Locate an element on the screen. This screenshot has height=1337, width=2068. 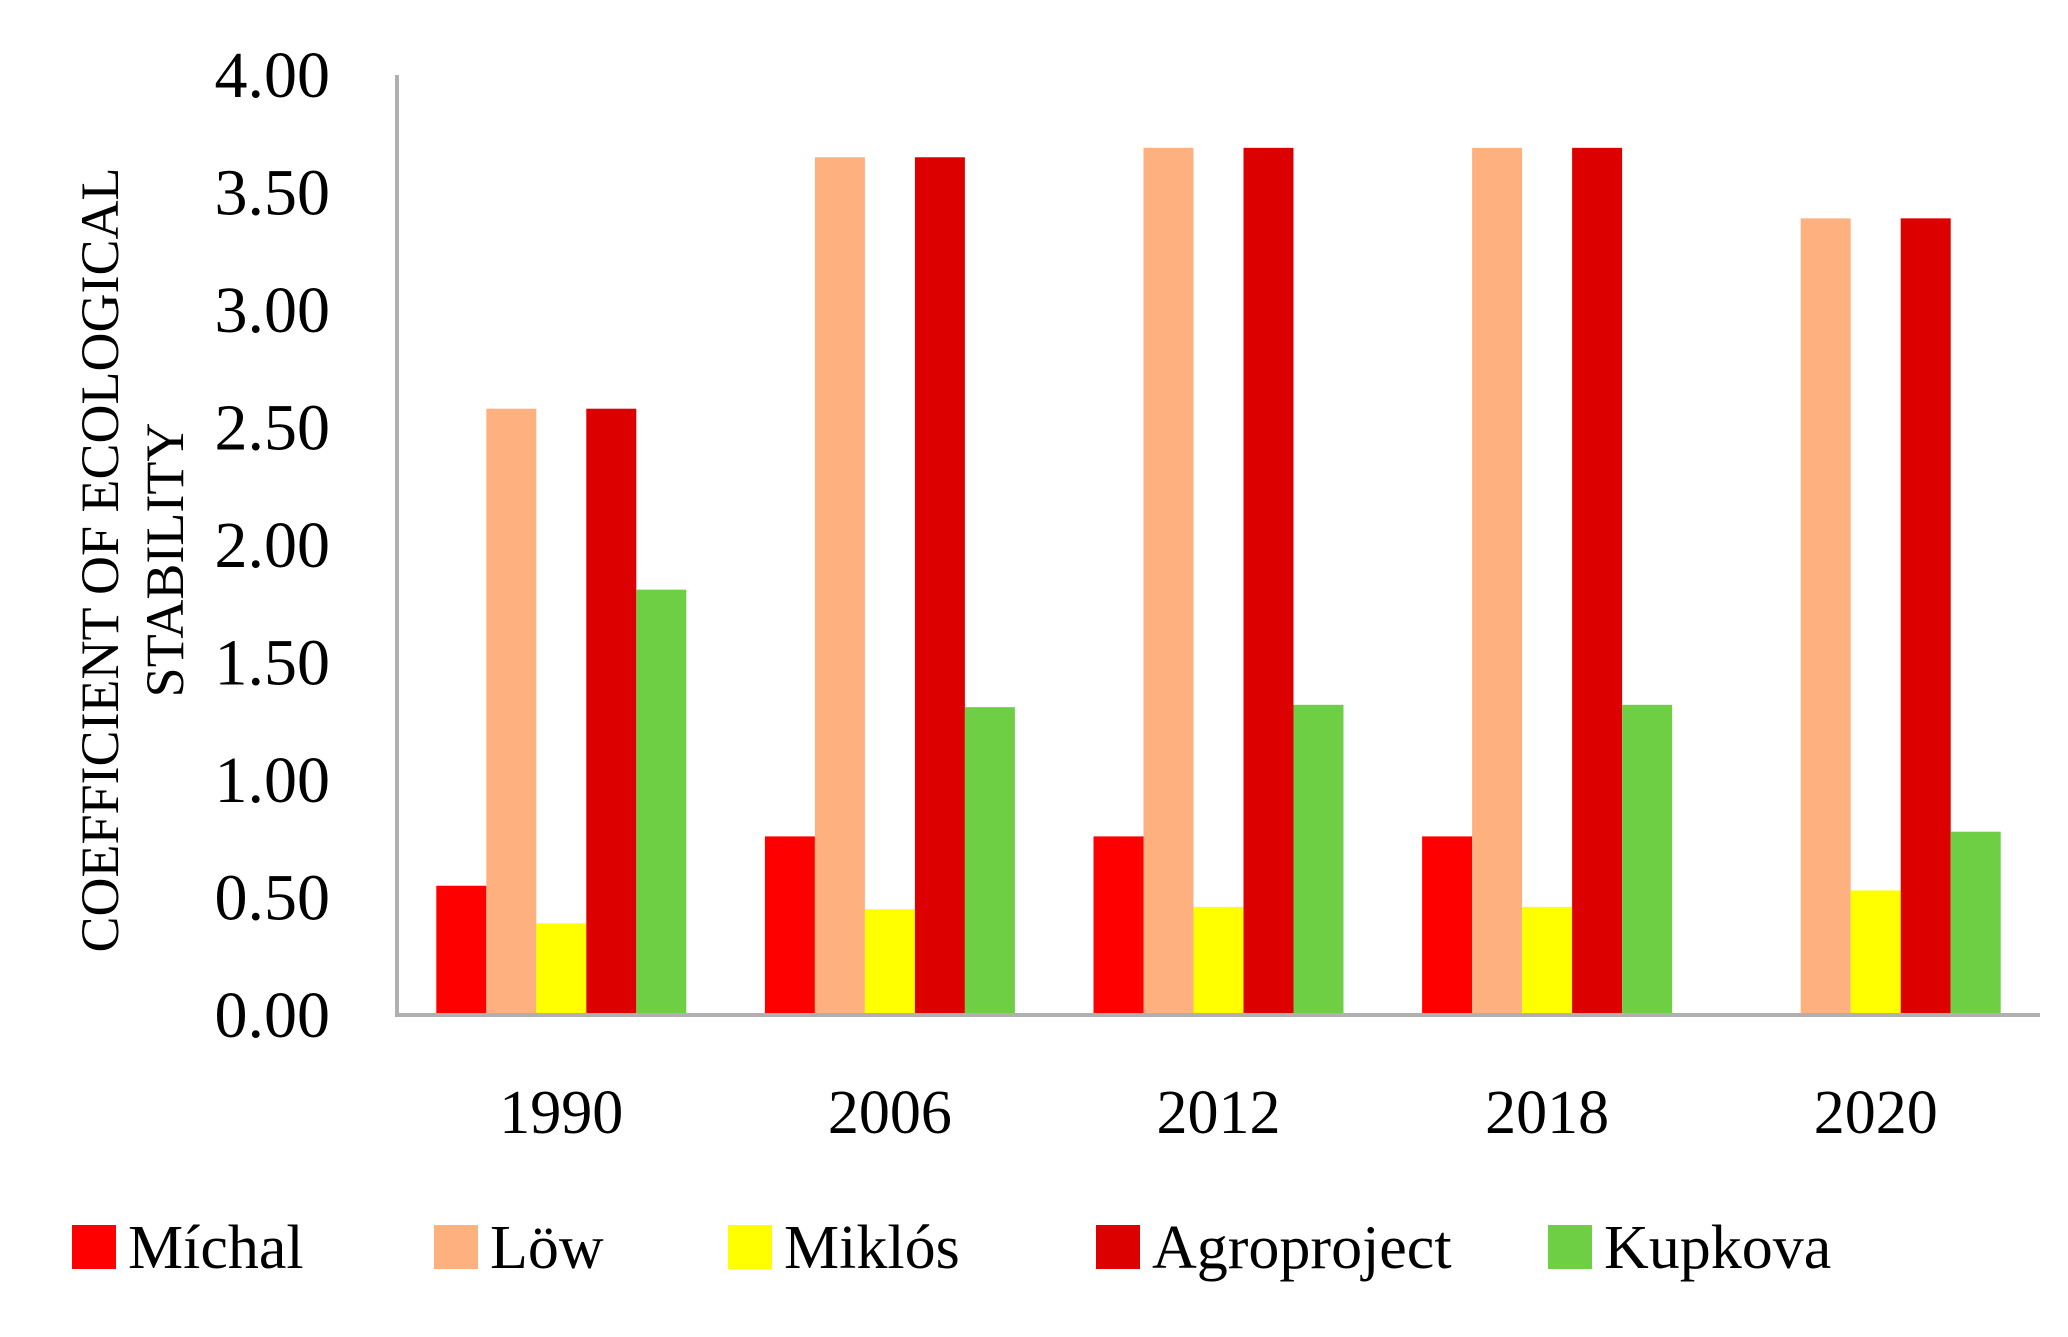
legend-label: Agroproject is located at coordinates (1302, 1248).